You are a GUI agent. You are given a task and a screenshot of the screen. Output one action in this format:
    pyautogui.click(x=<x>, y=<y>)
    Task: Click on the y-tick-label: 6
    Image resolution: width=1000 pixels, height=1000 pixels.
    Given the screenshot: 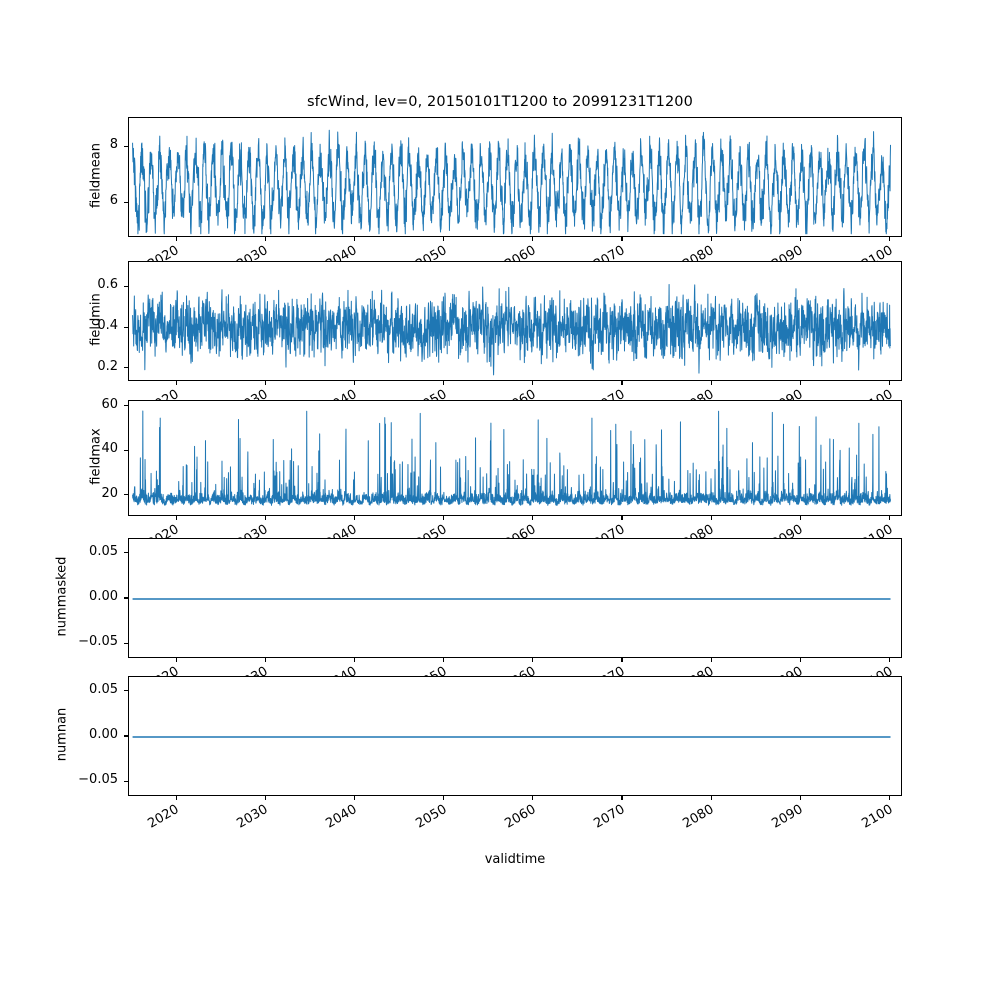 What is the action you would take?
    pyautogui.click(x=113, y=201)
    